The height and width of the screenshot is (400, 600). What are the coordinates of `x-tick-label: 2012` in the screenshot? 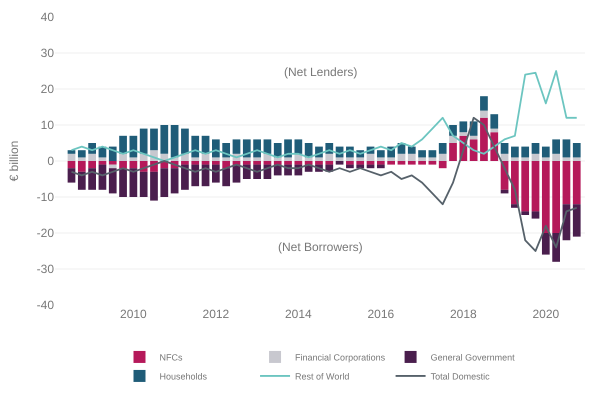 It's located at (216, 314).